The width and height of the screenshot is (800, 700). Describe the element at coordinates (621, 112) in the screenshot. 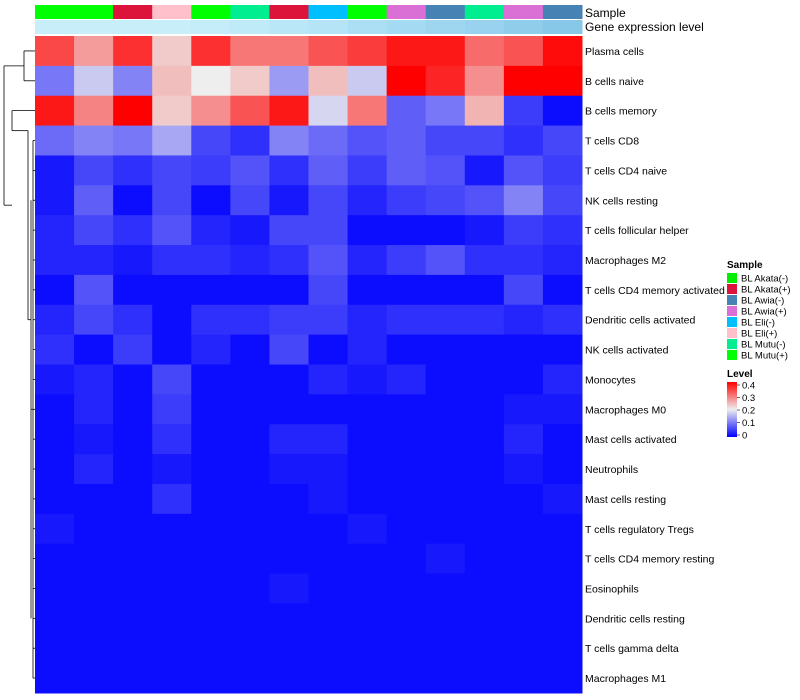

I see `row-label: B cells memory` at that location.